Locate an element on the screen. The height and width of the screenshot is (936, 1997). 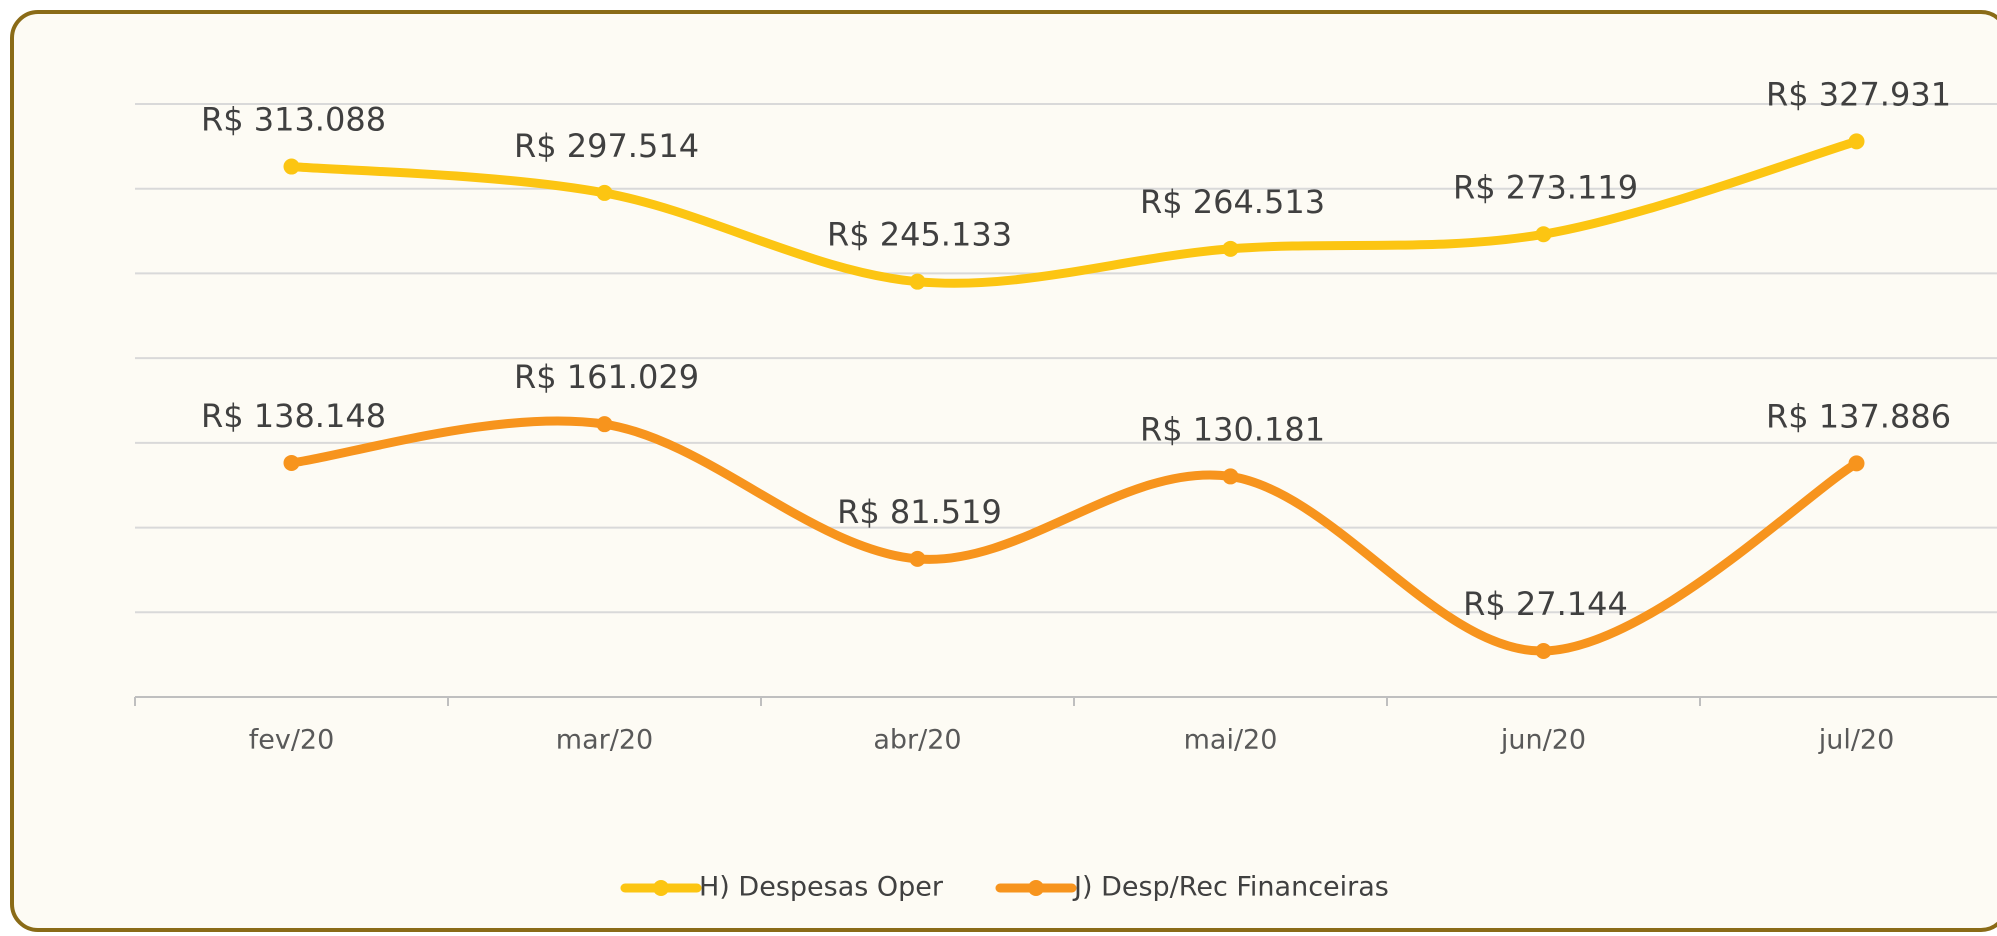
data-label: R$ 81.519 is located at coordinates (919, 512).